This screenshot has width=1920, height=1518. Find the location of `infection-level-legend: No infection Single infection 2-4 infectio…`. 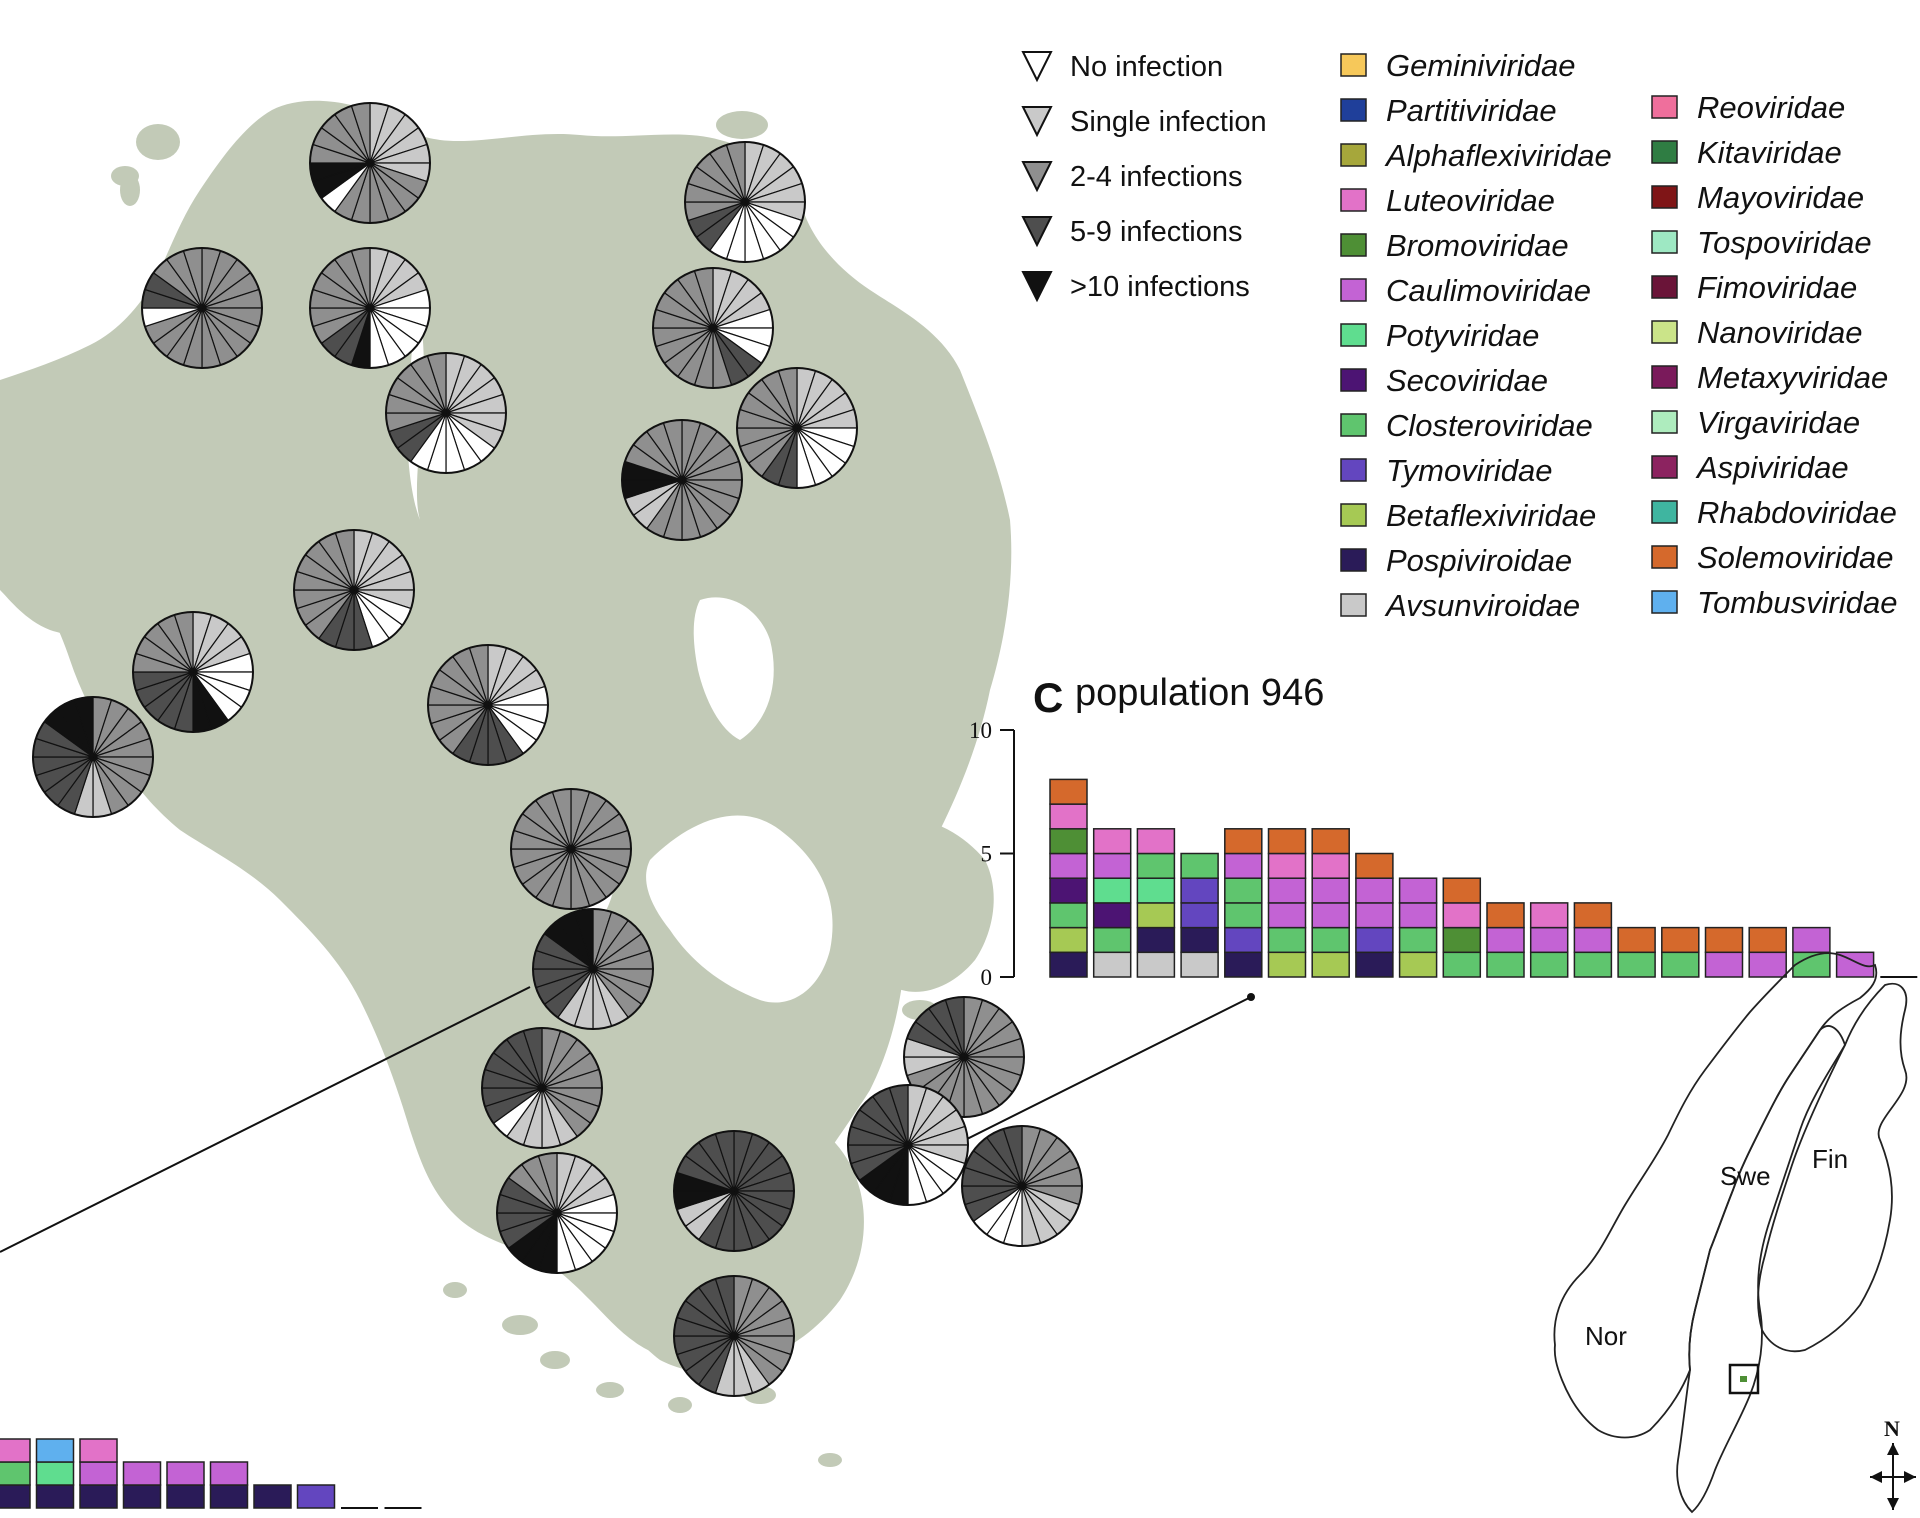

infection-level-legend: No infection Single infection 2-4 infectio… is located at coordinates (1144, 177).